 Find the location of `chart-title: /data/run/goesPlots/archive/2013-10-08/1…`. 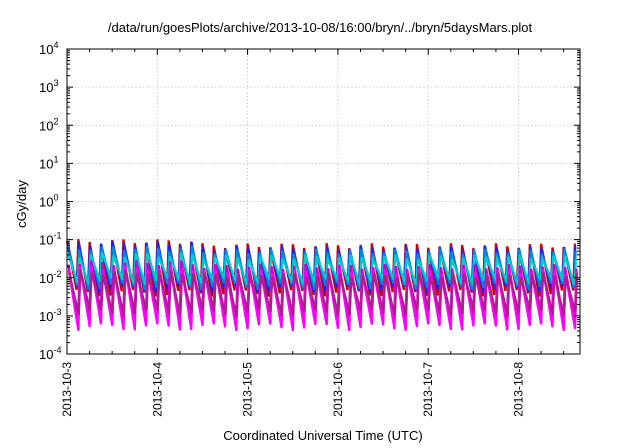

chart-title: /data/run/goesPlots/archive/2013-10-08/1… is located at coordinates (320, 27).